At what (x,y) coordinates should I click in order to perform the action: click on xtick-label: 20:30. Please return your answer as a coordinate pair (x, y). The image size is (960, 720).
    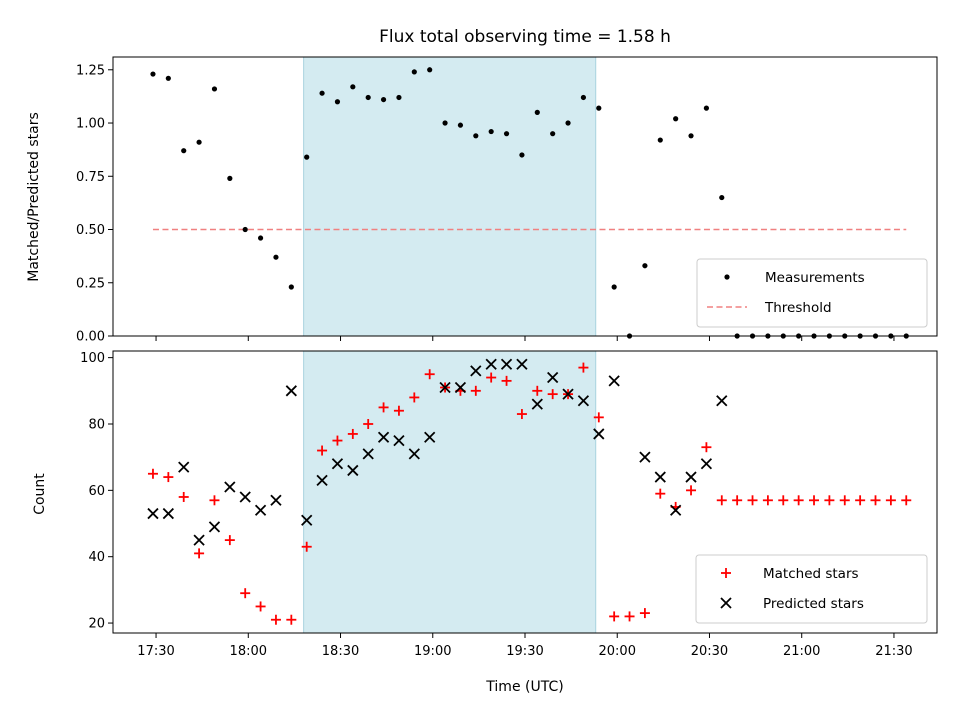
    Looking at the image, I should click on (709, 651).